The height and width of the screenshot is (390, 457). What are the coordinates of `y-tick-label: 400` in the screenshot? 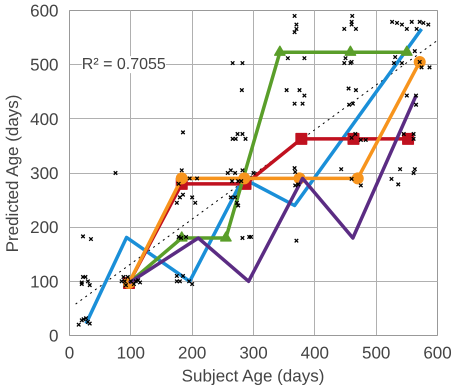 It's located at (44, 119).